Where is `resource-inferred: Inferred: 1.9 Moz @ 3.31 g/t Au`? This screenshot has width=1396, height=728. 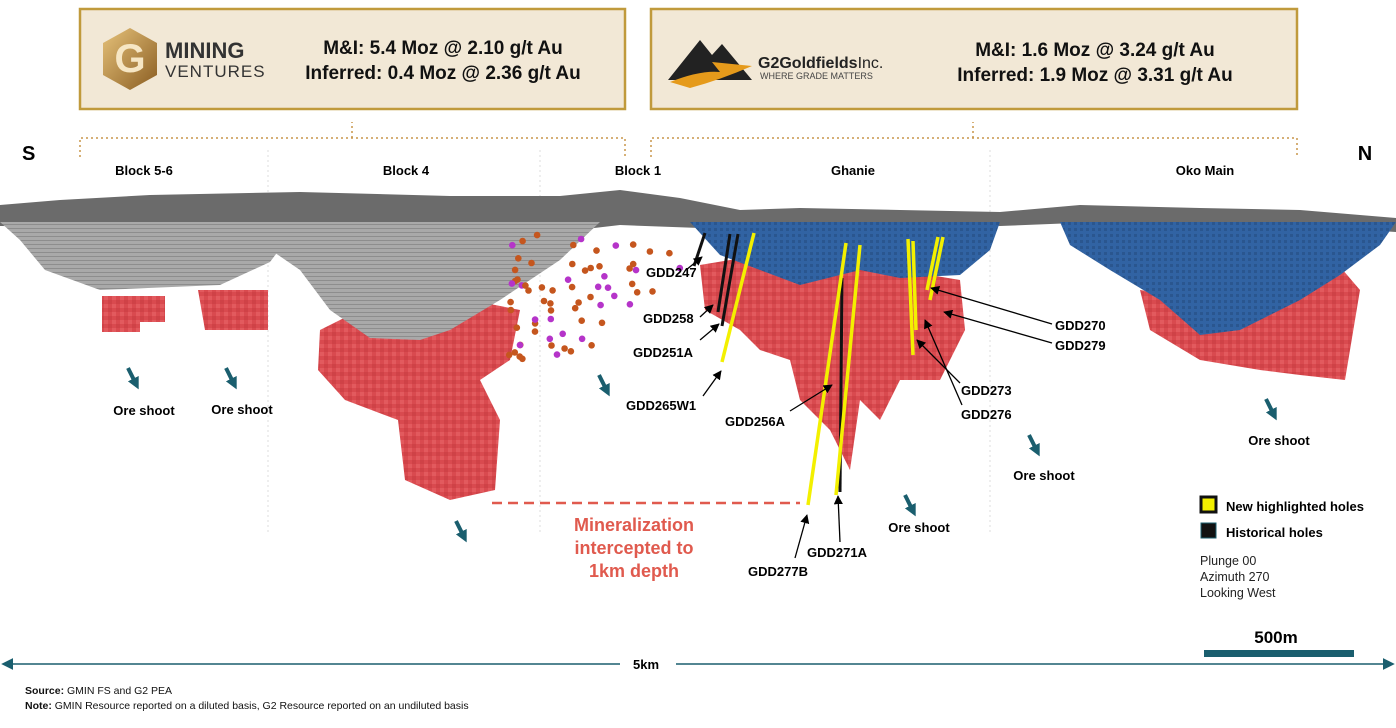 resource-inferred: Inferred: 1.9 Moz @ 3.31 g/t Au is located at coordinates (1094, 75).